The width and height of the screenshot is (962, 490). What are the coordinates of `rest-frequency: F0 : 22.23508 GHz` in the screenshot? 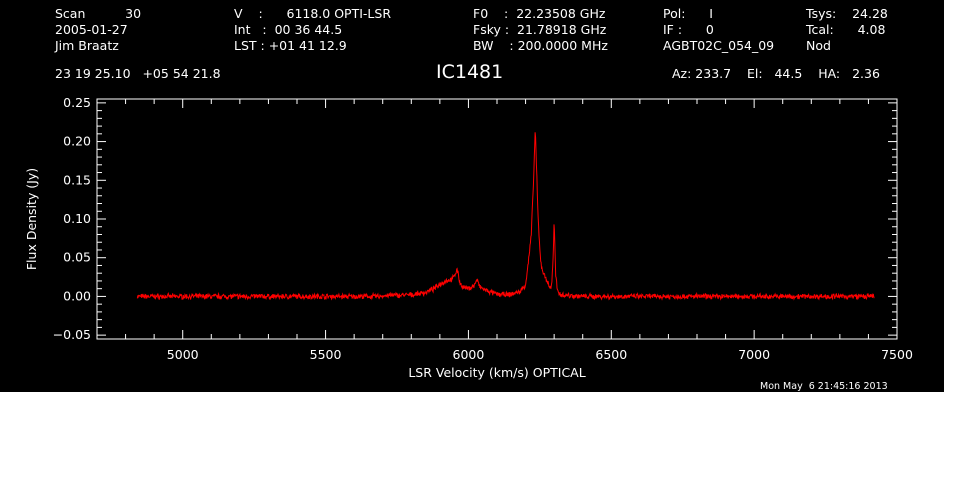 It's located at (539, 13).